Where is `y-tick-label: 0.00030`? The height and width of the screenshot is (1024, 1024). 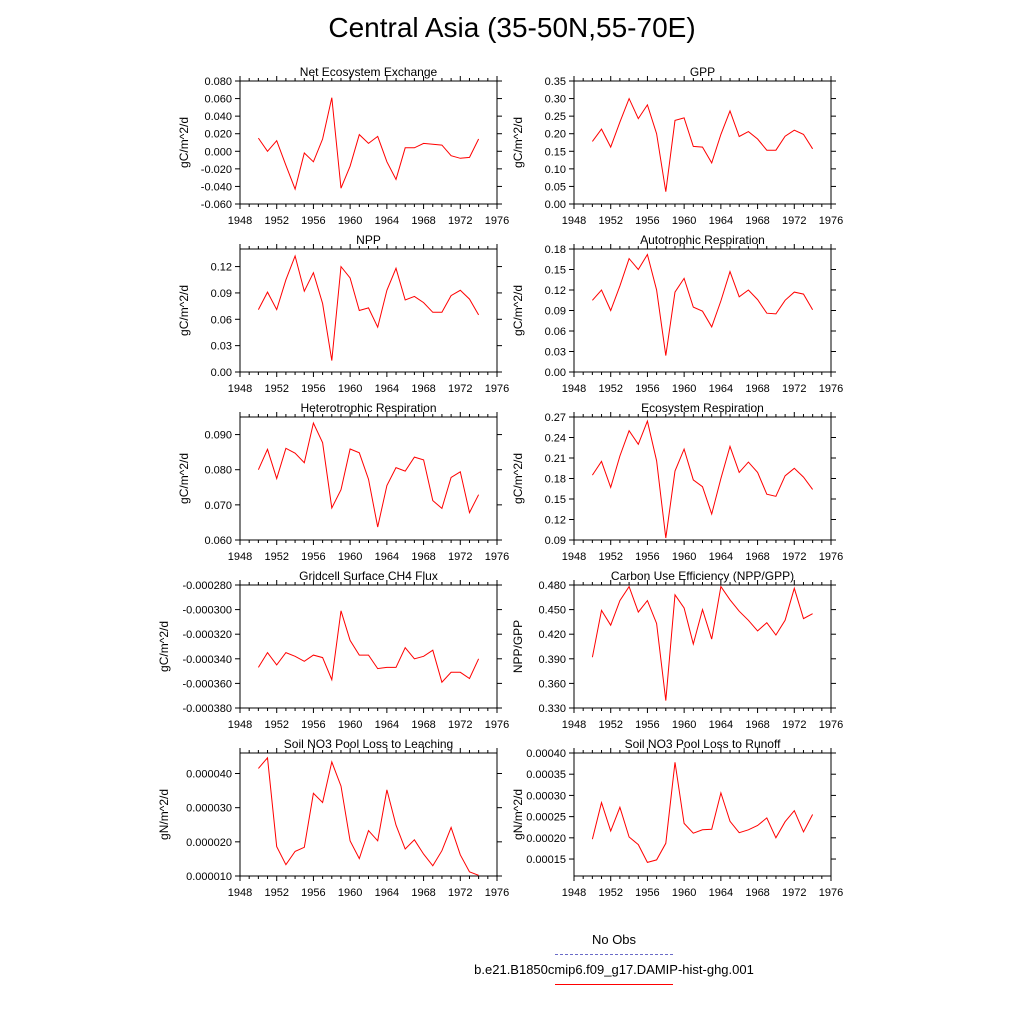
y-tick-label: 0.00030 is located at coordinates (546, 796).